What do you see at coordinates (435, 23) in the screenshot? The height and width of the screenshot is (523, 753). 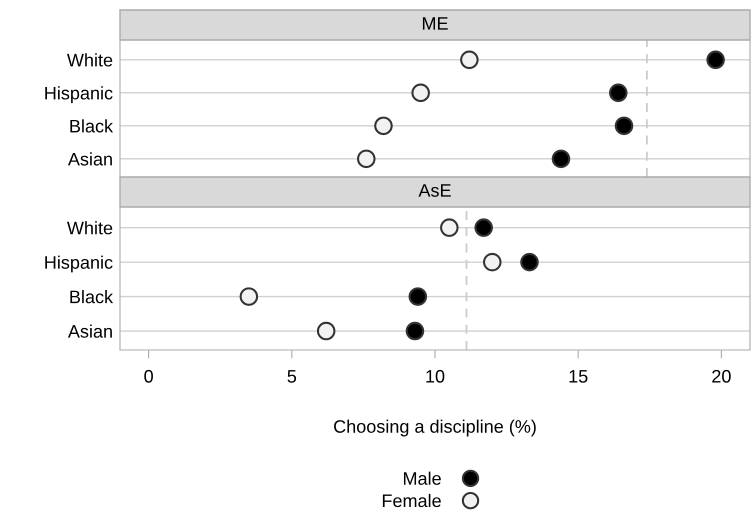 I see `chart-title: ME` at bounding box center [435, 23].